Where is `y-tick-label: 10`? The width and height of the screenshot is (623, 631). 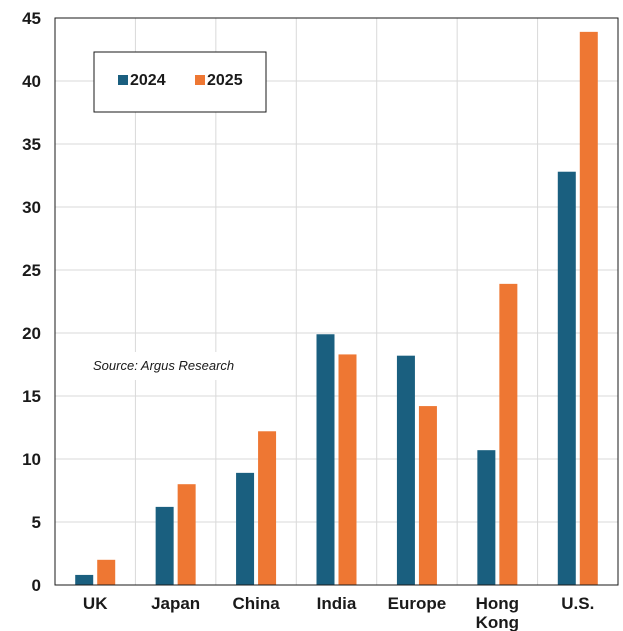
y-tick-label: 10 is located at coordinates (31, 459).